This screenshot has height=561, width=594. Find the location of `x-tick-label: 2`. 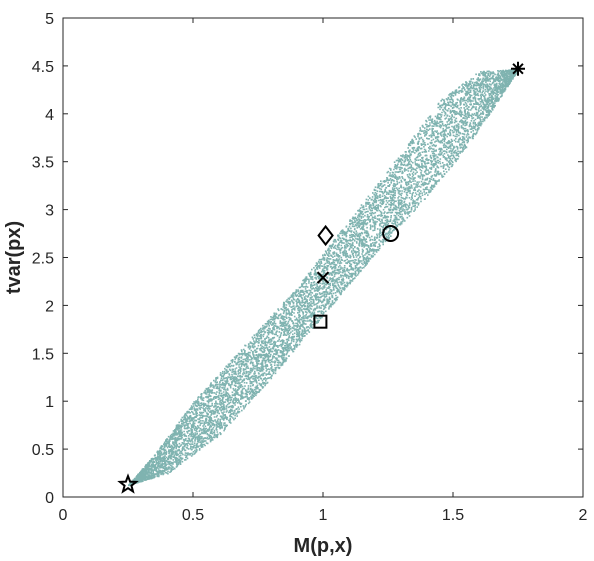

x-tick-label: 2 is located at coordinates (583, 515).